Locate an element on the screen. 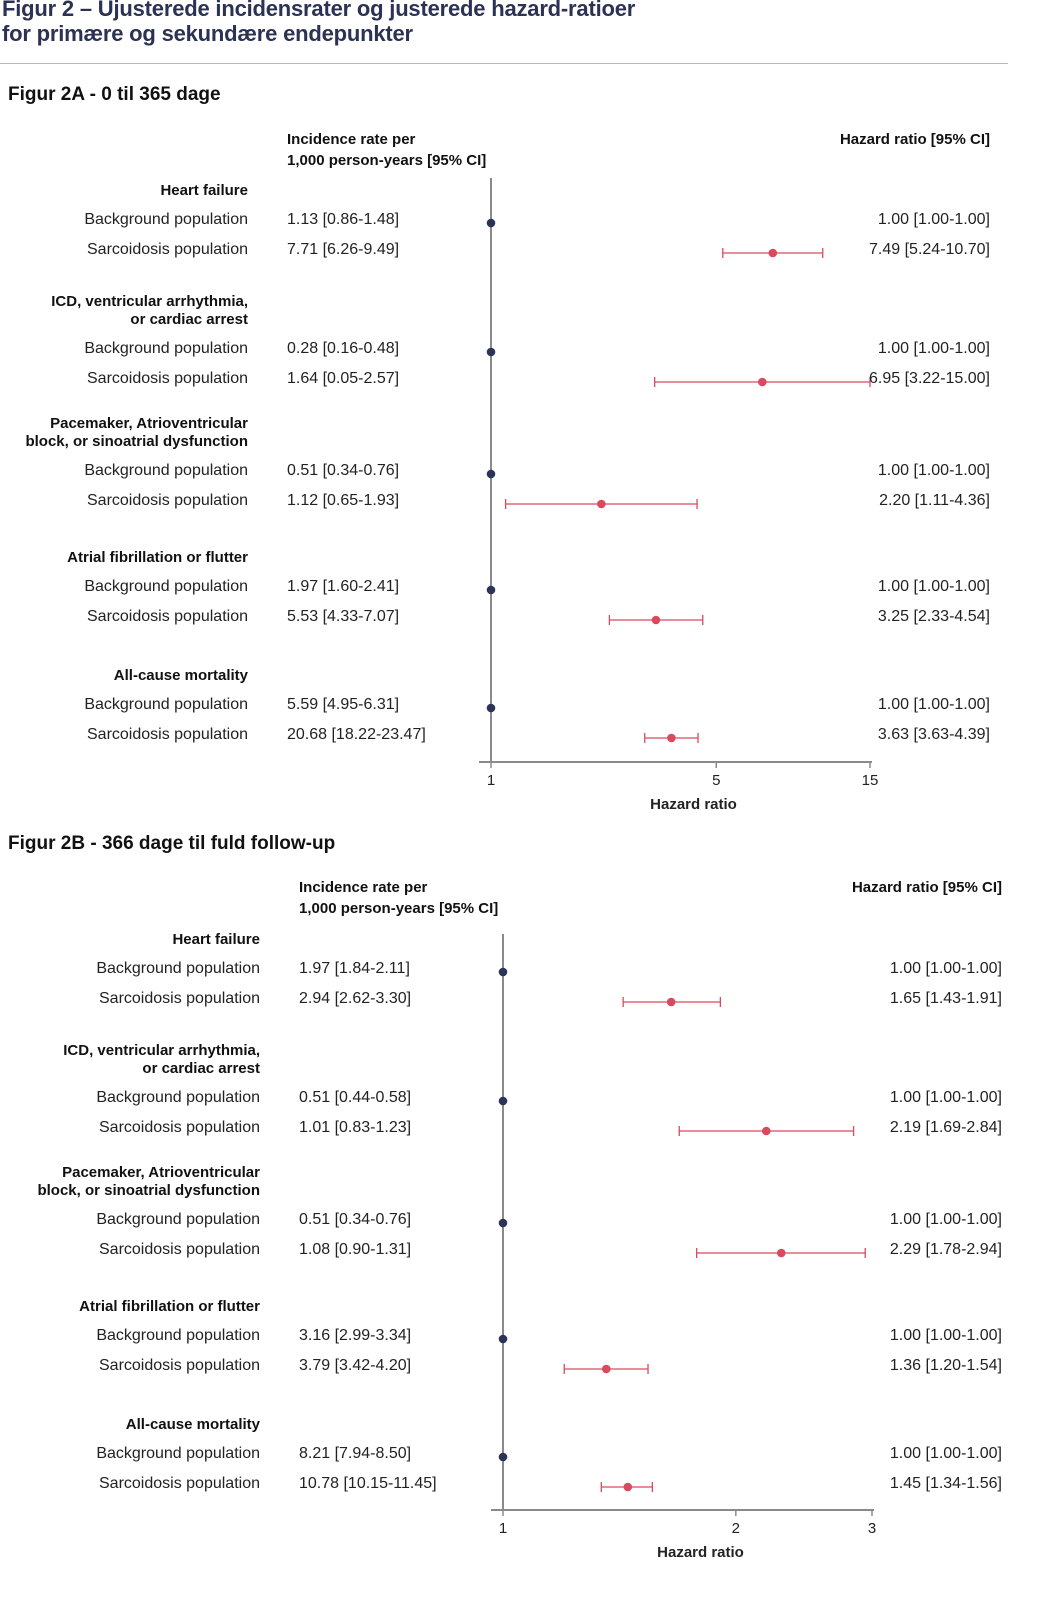 The image size is (1040, 1618). incidence-rate-value: 7.71 [6.26-9.49] is located at coordinates (343, 249).